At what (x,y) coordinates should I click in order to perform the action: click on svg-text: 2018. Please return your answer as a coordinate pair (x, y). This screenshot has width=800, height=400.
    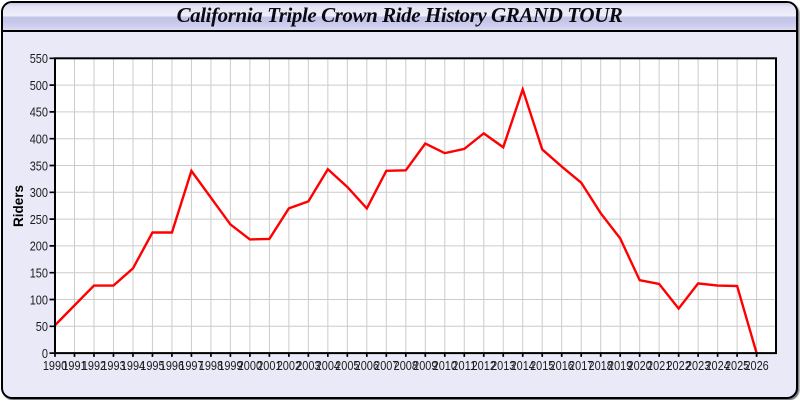
    Looking at the image, I should click on (601, 365).